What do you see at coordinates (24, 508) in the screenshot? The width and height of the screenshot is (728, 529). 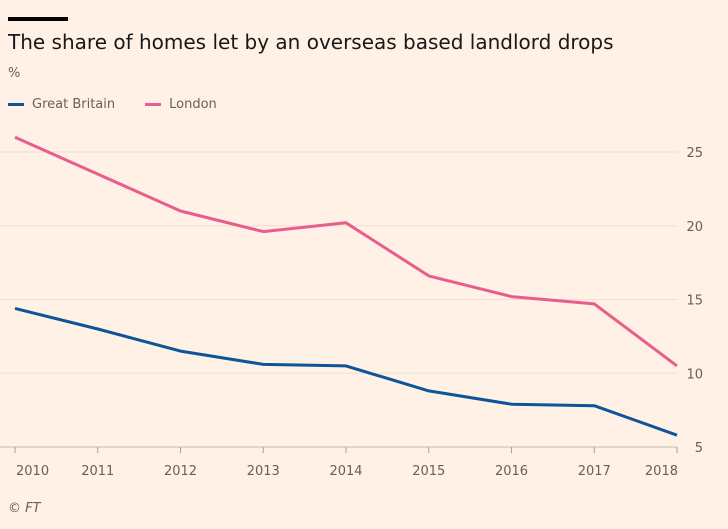 I see `source-credit: © FT` at bounding box center [24, 508].